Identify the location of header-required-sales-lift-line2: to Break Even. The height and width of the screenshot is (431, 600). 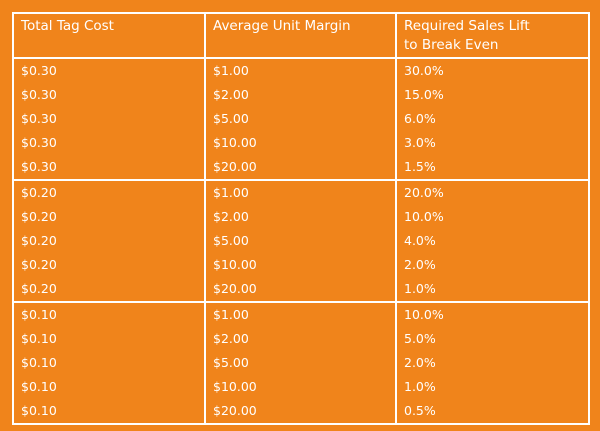
(451, 45).